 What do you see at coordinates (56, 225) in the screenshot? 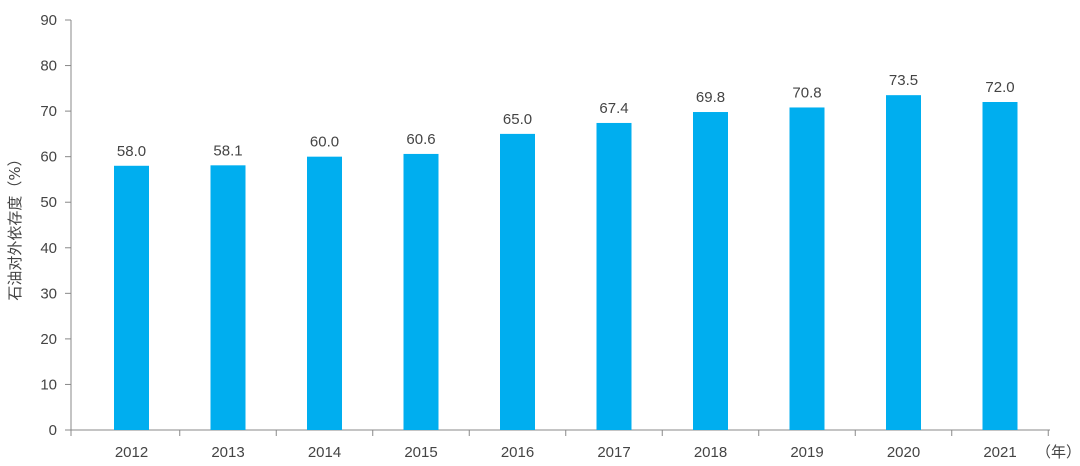
I see `y-axis: 0 10 20 30 40 50 60 70 80 90` at bounding box center [56, 225].